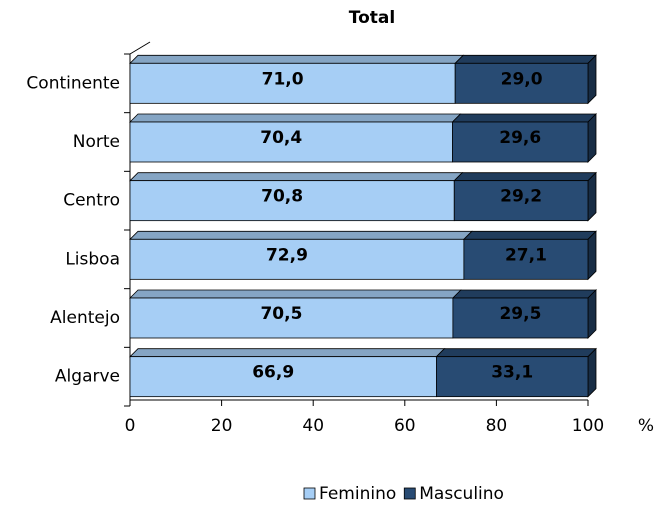 The image size is (672, 506). What do you see at coordinates (512, 373) in the screenshot?
I see `bar-value-label: 33,1` at bounding box center [512, 373].